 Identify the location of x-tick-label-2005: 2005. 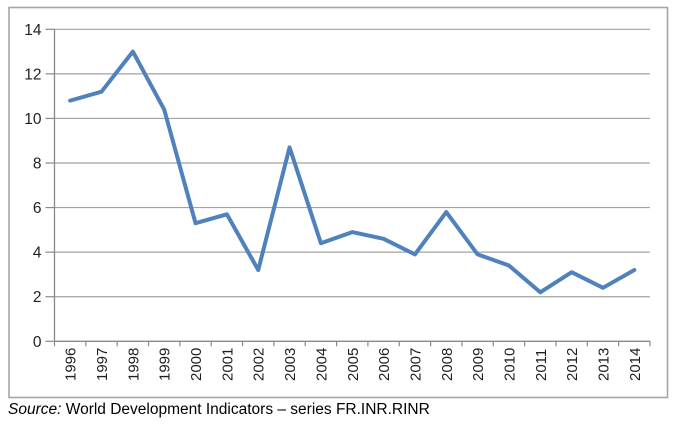
(353, 364).